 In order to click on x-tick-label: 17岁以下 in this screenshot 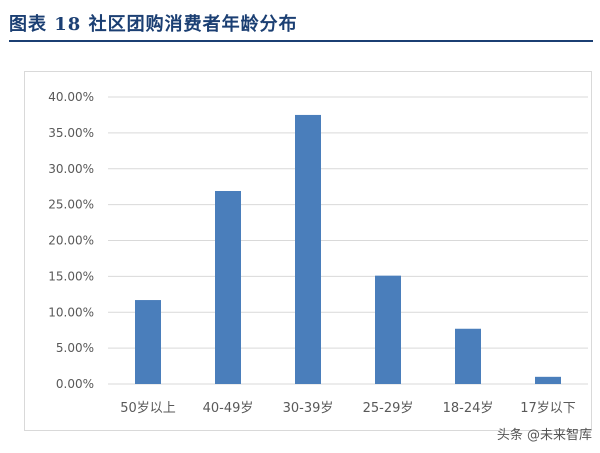, I will do `click(548, 408)`.